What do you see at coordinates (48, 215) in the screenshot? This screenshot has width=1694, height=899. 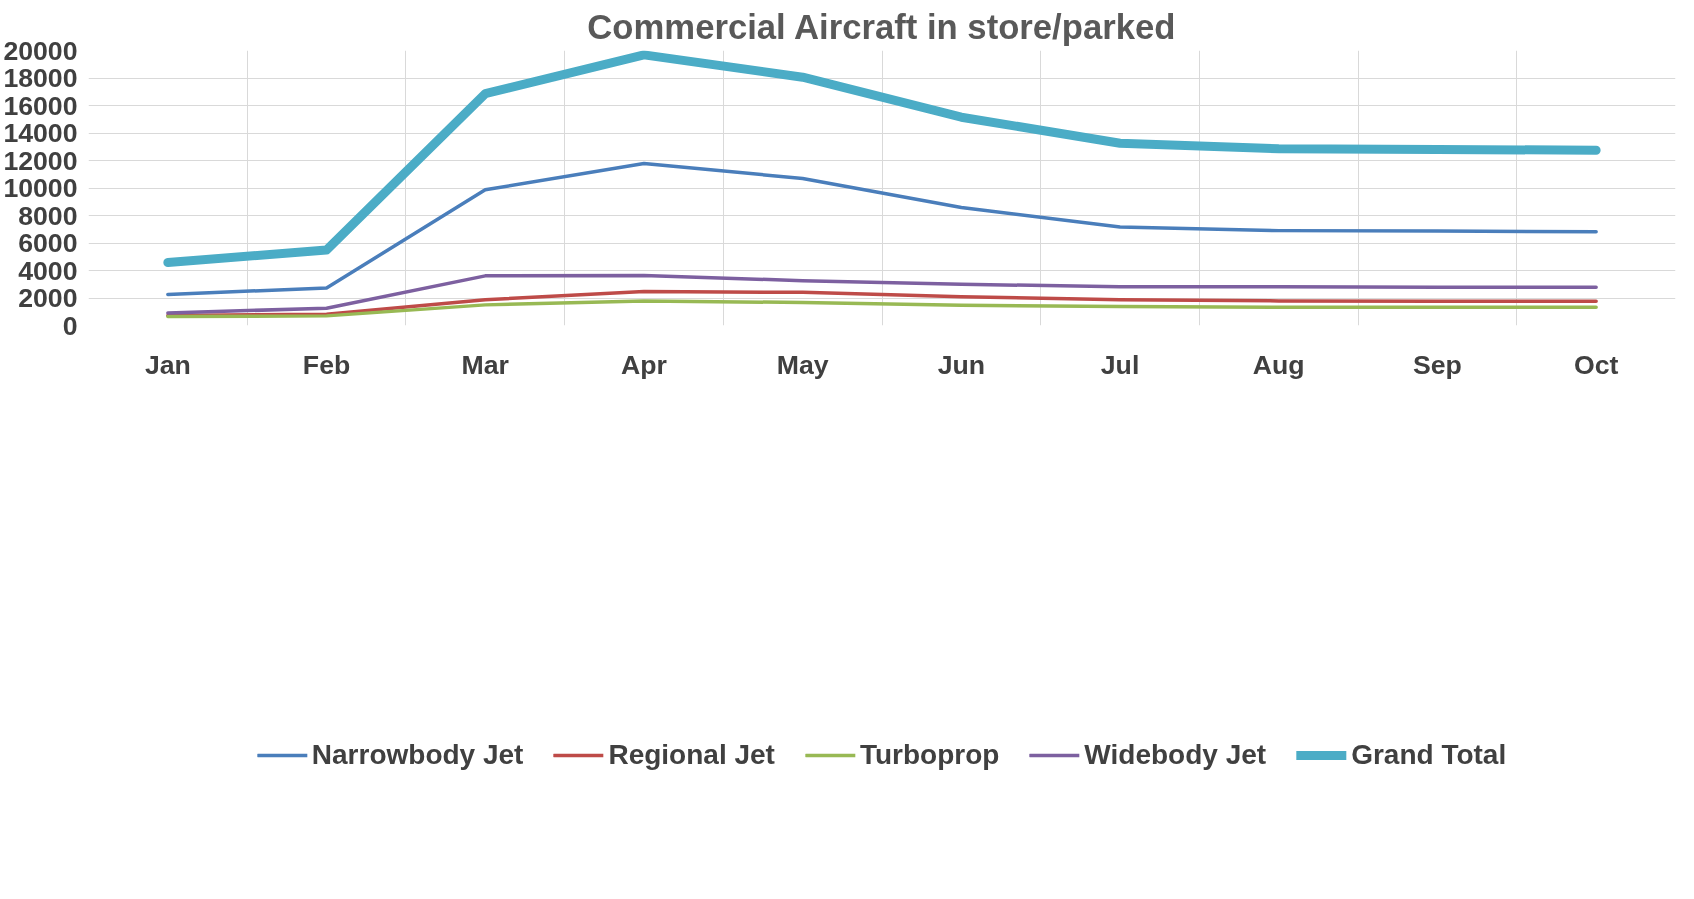 I see `y-tick-label: 8000` at bounding box center [48, 215].